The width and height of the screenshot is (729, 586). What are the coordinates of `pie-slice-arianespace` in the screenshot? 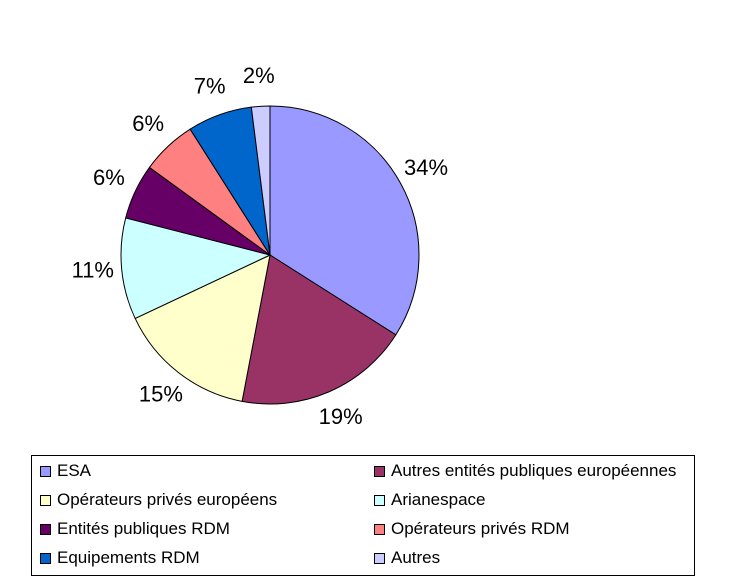 It's located at (196, 268).